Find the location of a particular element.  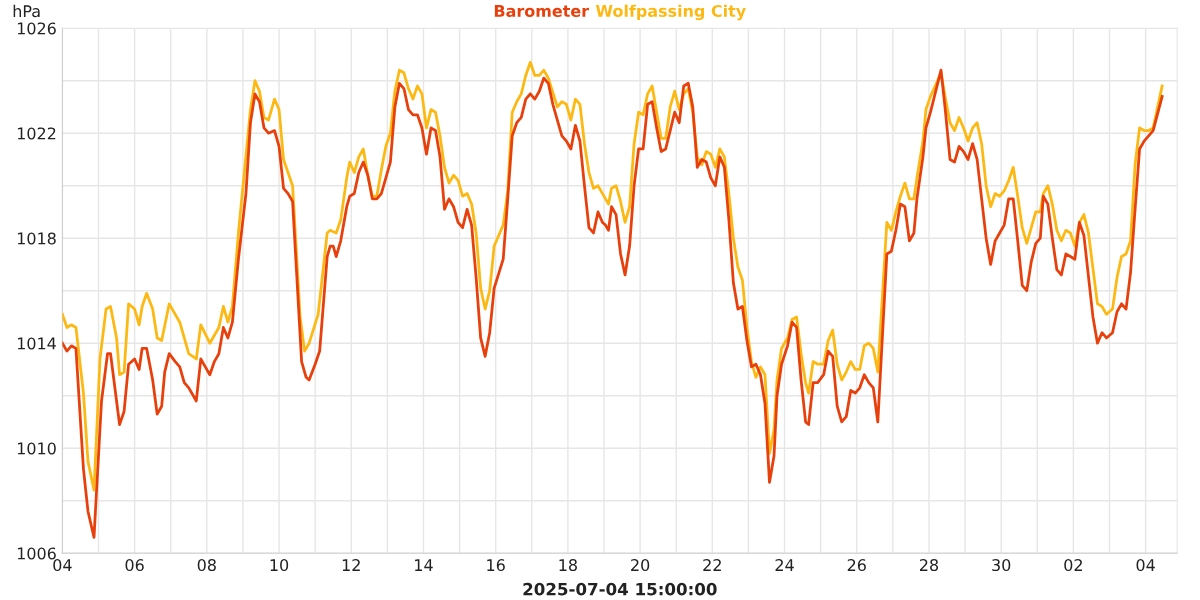

y-axis-title: hPa is located at coordinates (26, 11).